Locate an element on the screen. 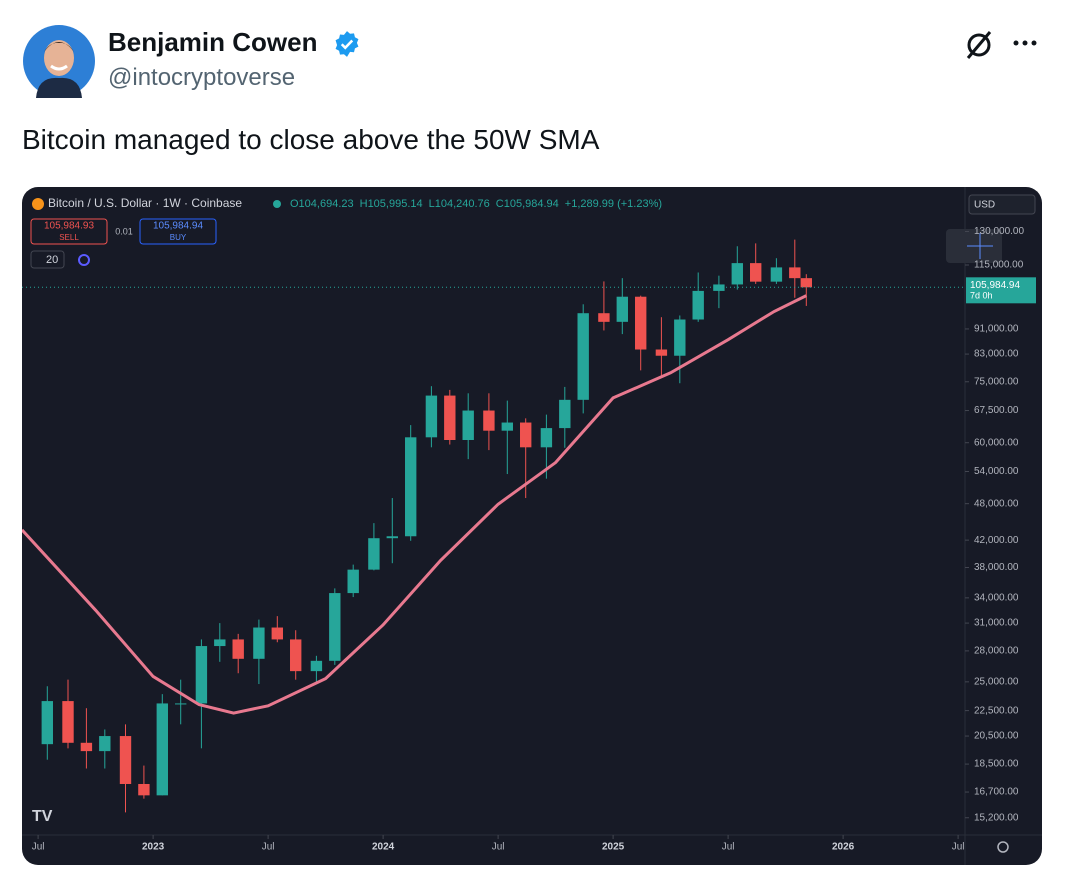 This screenshot has width=1068, height=886. author-handle: @intocryptoverse is located at coordinates (202, 77).